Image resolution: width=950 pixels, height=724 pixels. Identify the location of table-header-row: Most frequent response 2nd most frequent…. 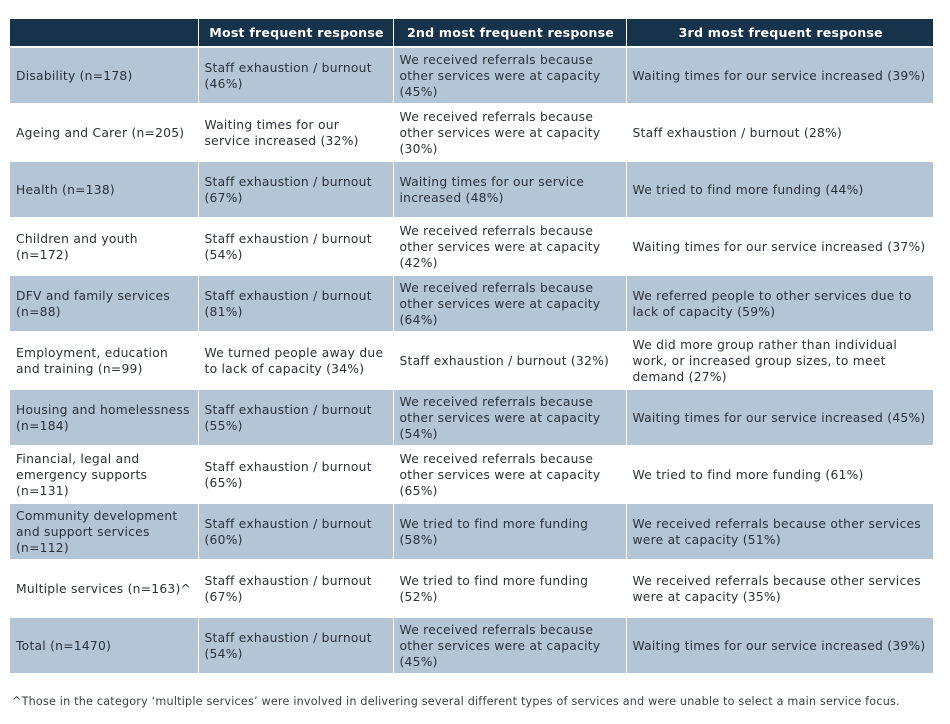
(471, 33).